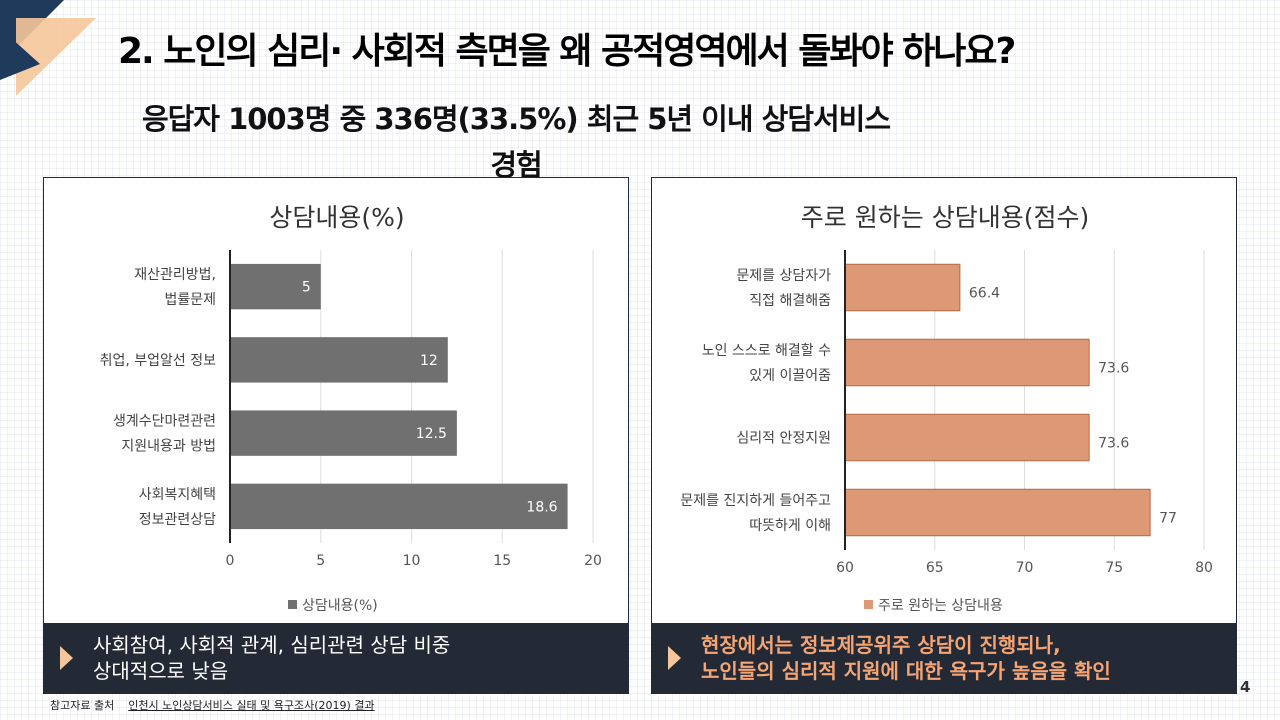 This screenshot has height=720, width=1280. What do you see at coordinates (1168, 519) in the screenshot?
I see `right-value-label: 77` at bounding box center [1168, 519].